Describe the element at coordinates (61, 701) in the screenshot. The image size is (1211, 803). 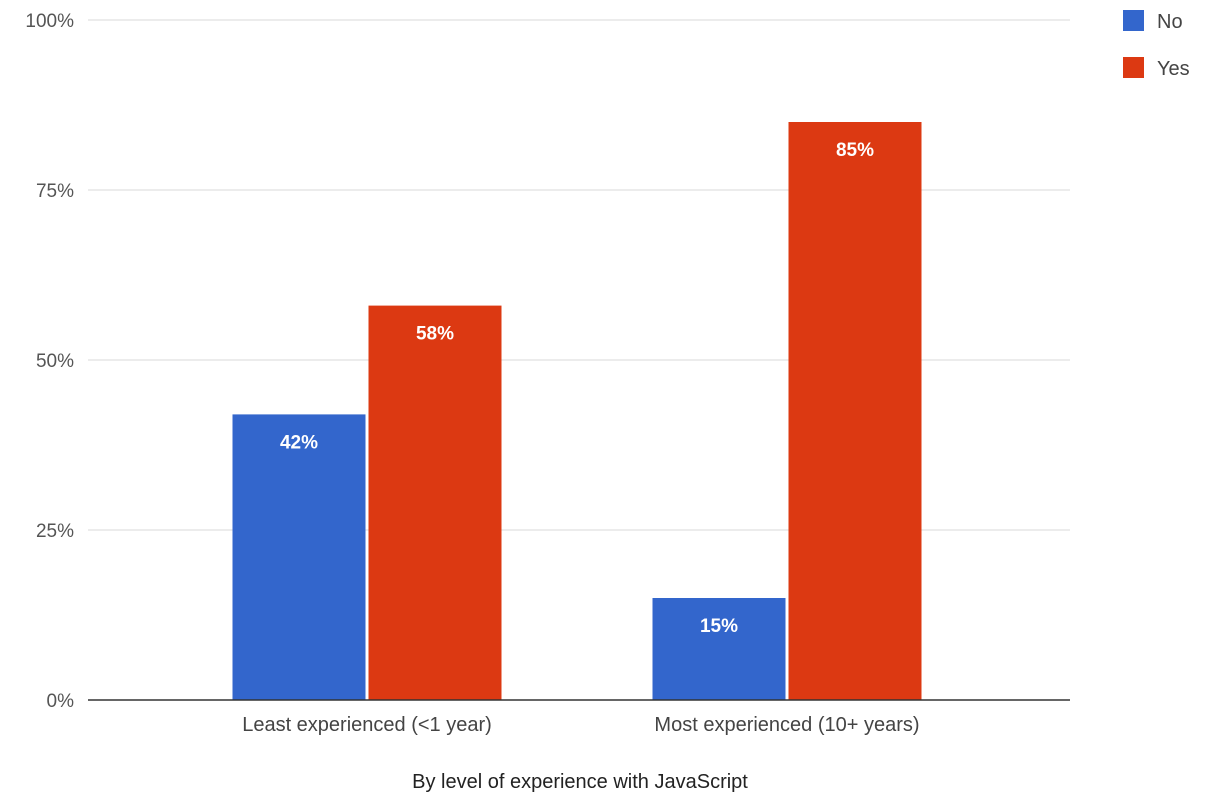
I see `y-tick-label: 0%` at that location.